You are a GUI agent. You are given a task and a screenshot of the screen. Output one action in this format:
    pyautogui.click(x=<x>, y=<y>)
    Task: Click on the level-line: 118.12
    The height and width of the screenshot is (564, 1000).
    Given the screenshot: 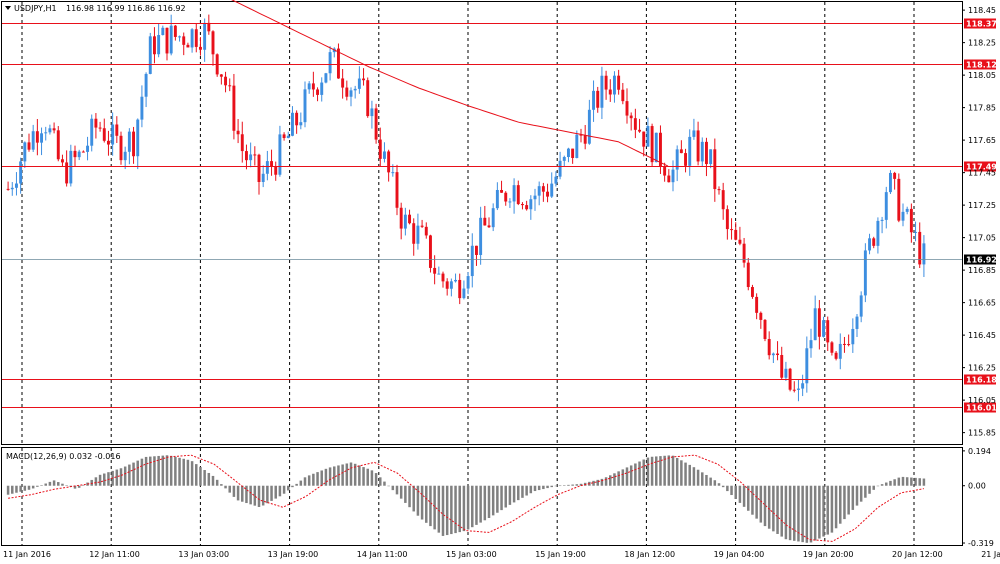 What is the action you would take?
    pyautogui.click(x=499, y=64)
    